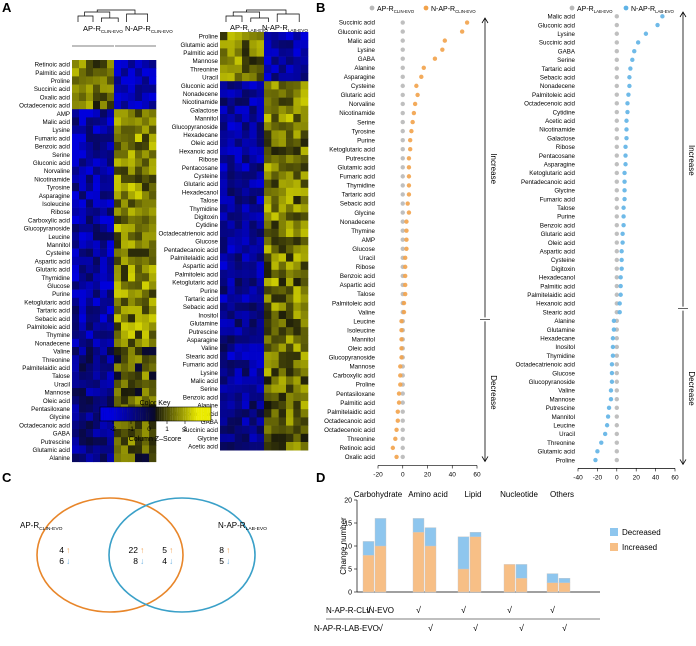 The height and width of the screenshot is (646, 696). What do you see at coordinates (363, 231) in the screenshot?
I see `scatter1-category-label: Thymine` at bounding box center [363, 231].